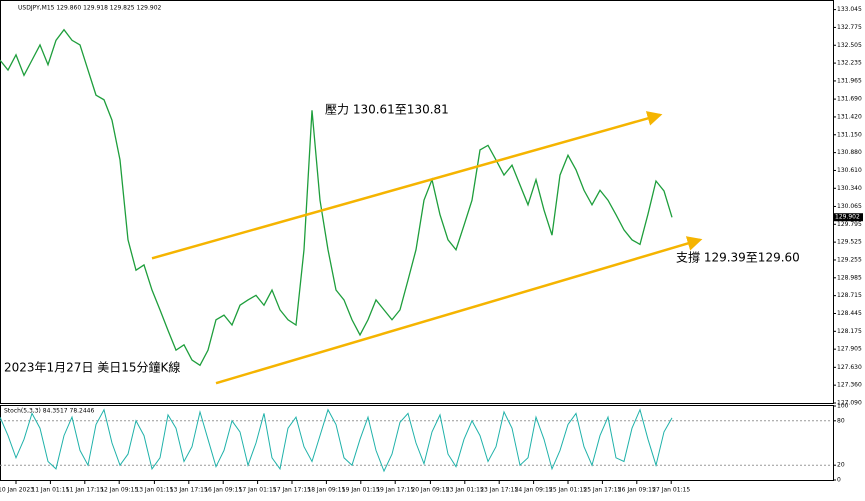  What do you see at coordinates (154, 490) in the screenshot?
I see `x-tick-label: 13 Jan 01:15` at bounding box center [154, 490].